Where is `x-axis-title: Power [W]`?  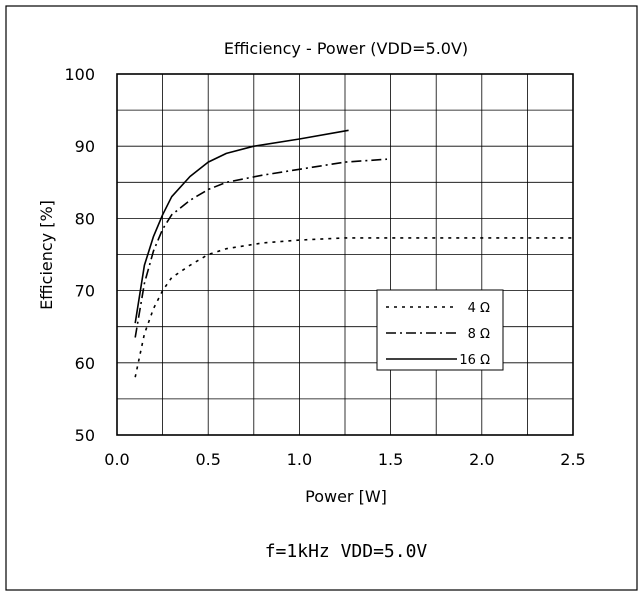 x-axis-title: Power [W] is located at coordinates (346, 496).